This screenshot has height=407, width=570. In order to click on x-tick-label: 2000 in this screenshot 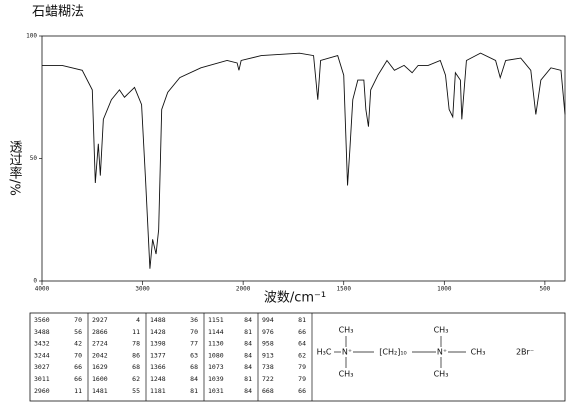, I will do `click(243, 289)`.